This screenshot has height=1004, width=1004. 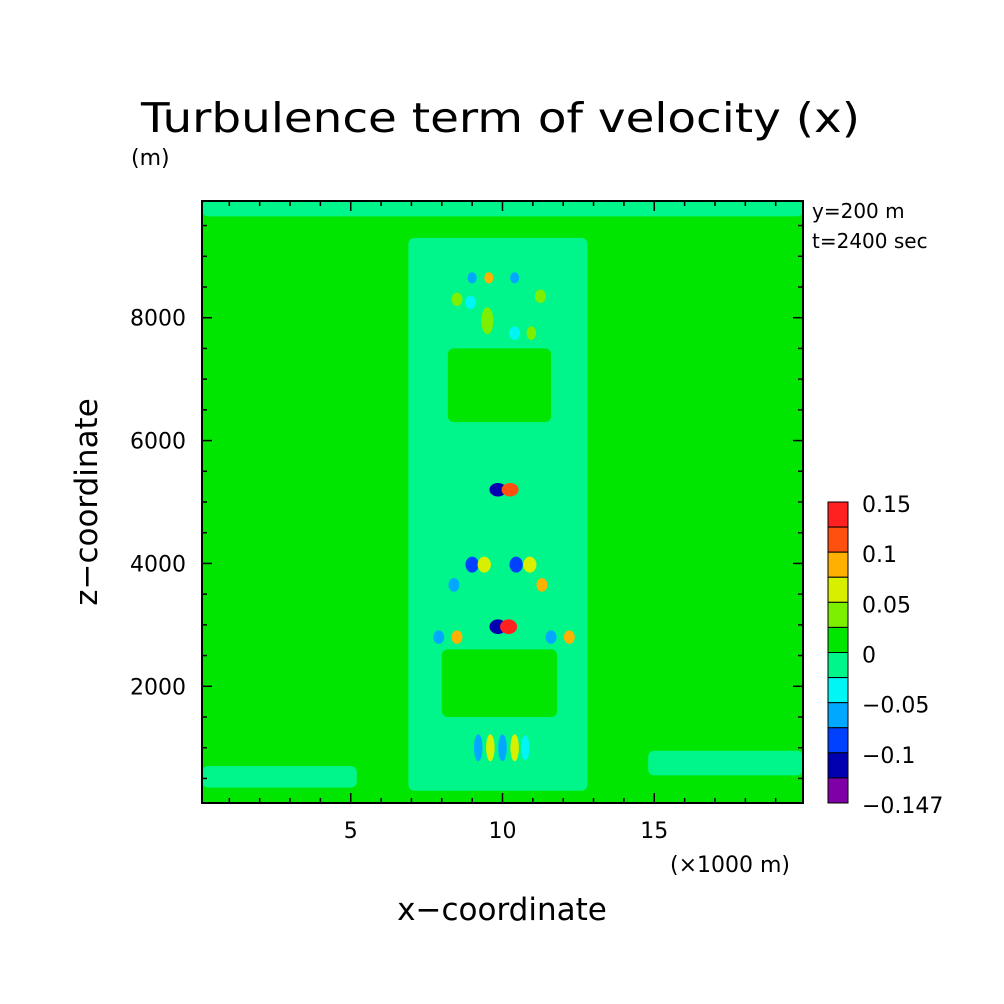 What do you see at coordinates (504, 517) in the screenshot?
I see `contour-features` at bounding box center [504, 517].